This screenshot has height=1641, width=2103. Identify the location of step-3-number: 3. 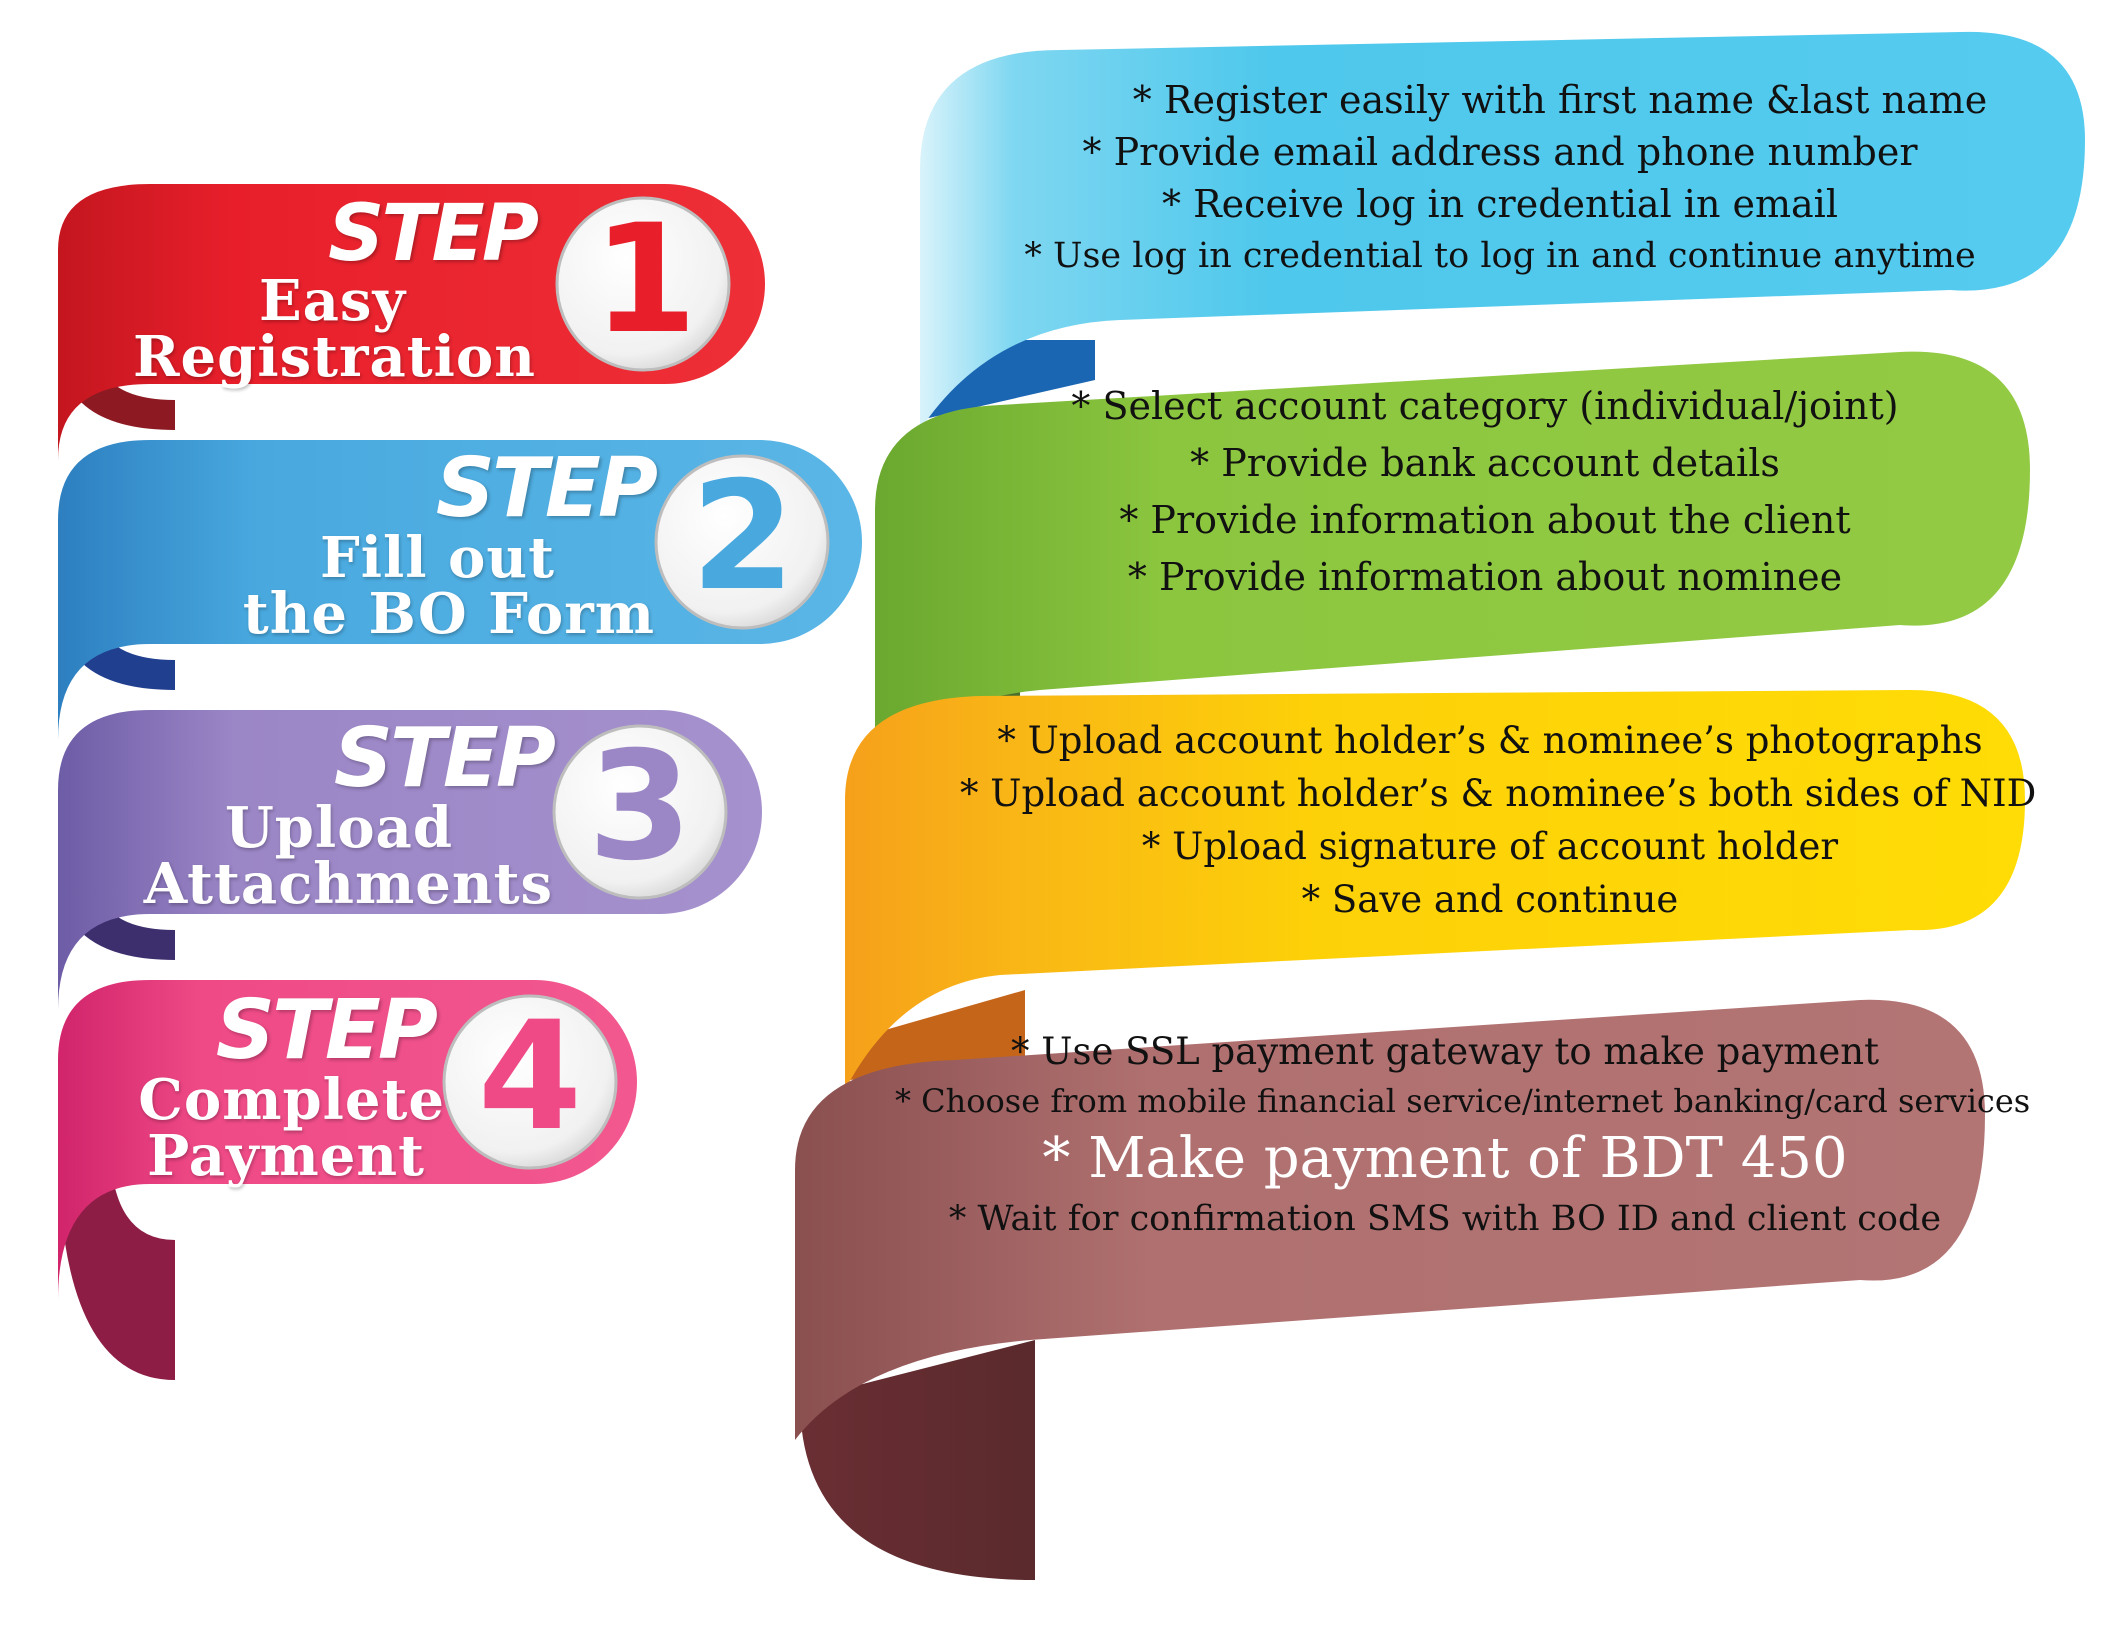
(640, 807).